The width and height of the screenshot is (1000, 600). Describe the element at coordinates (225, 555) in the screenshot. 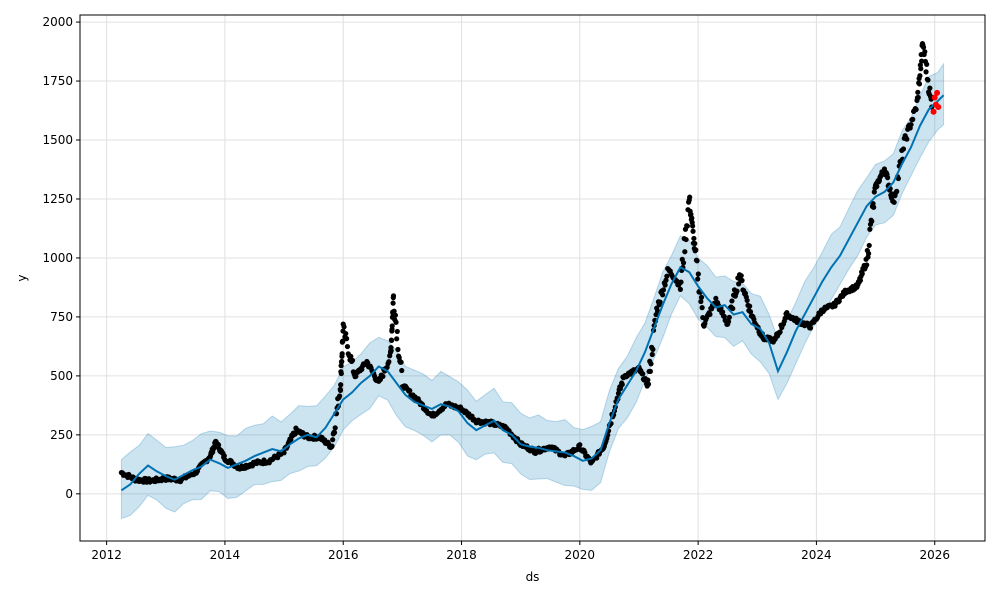

I see `x-tick-label: 2014` at that location.